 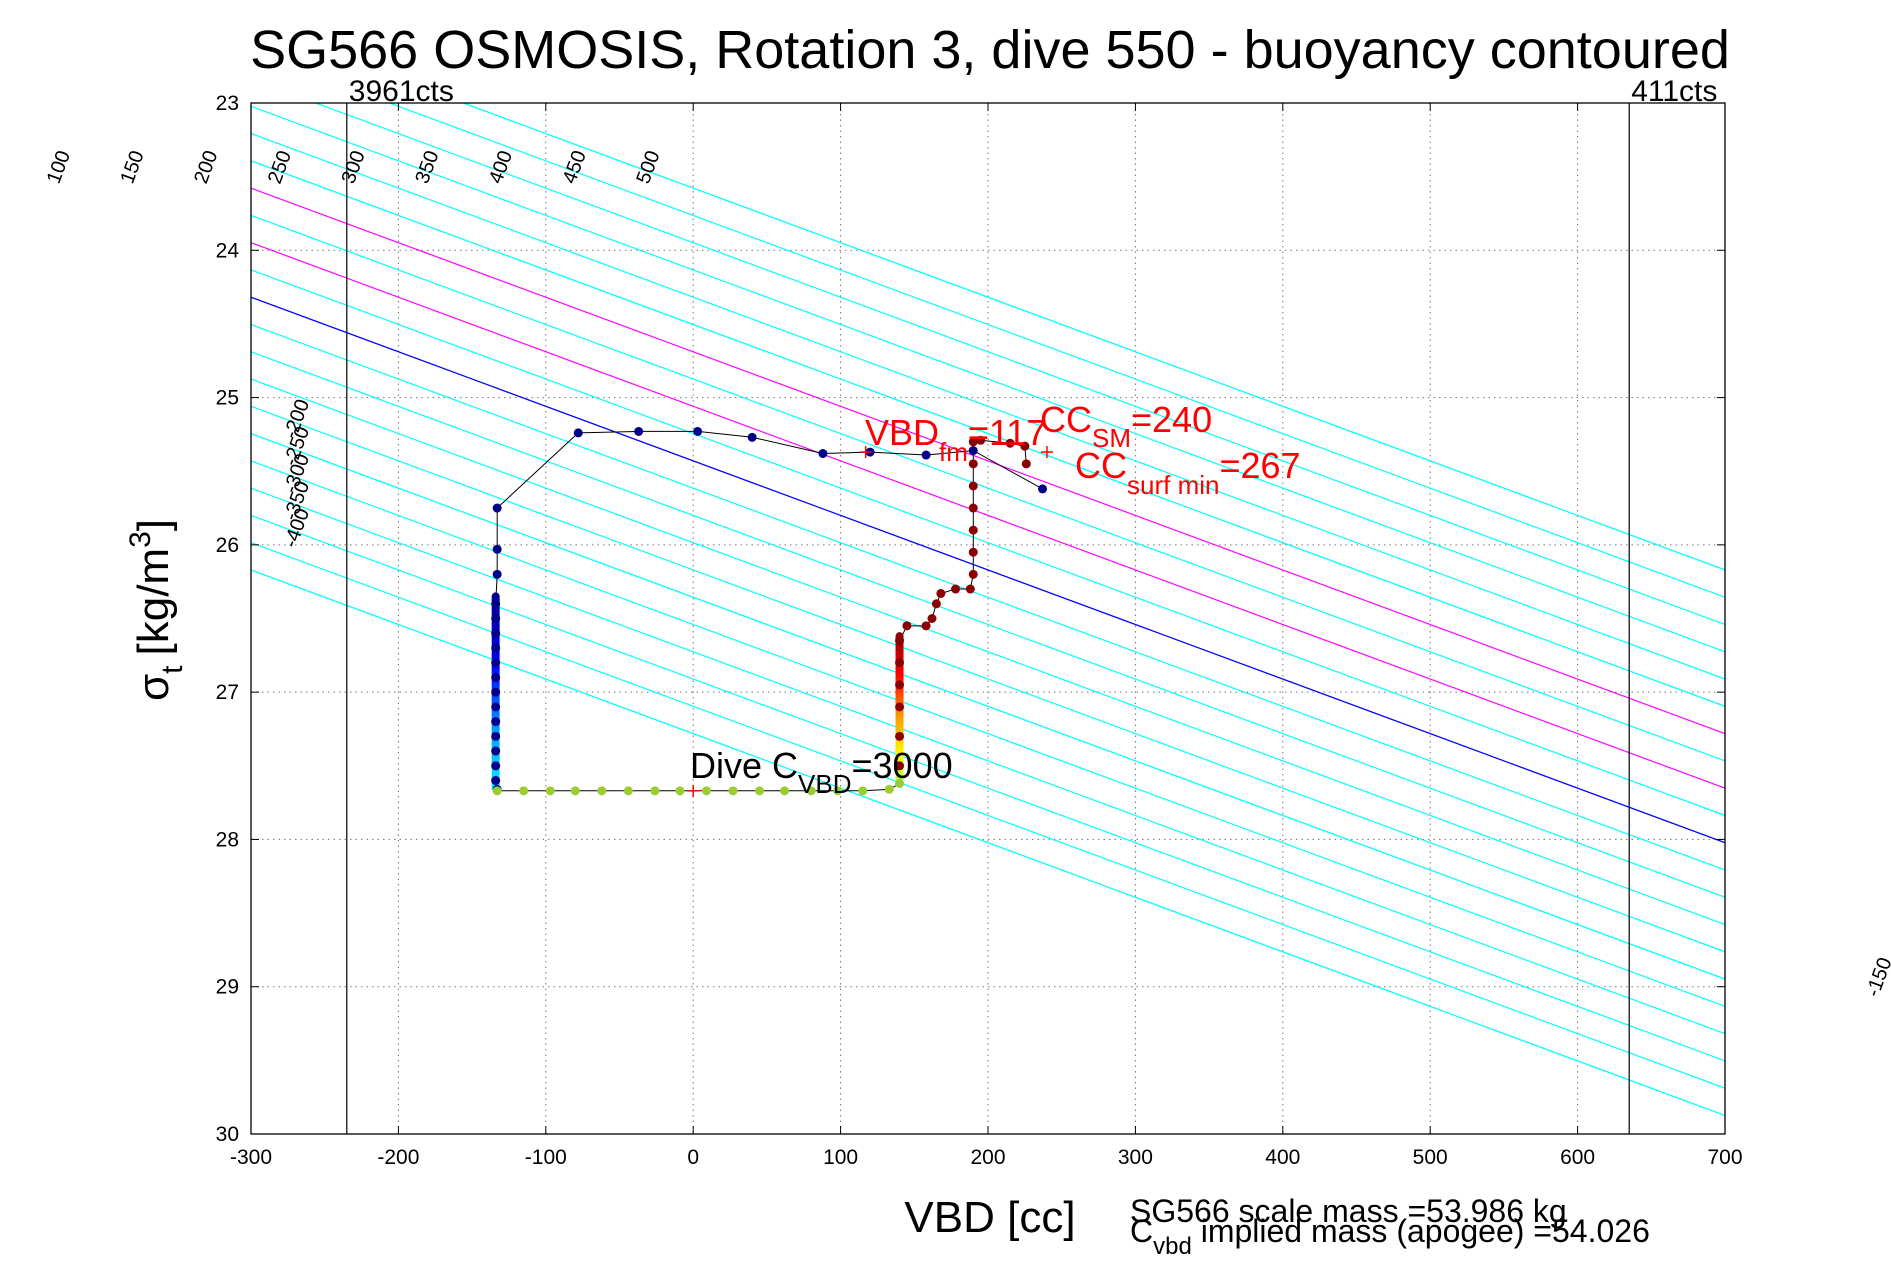 What do you see at coordinates (1577, 1157) in the screenshot?
I see `x-tick-label: 600` at bounding box center [1577, 1157].